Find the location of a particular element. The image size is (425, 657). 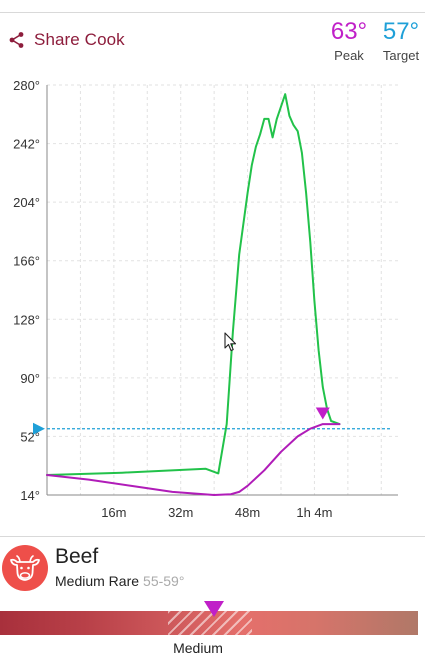

meat-profile: Beef Medium Rare 55-59° is located at coordinates (212, 569).